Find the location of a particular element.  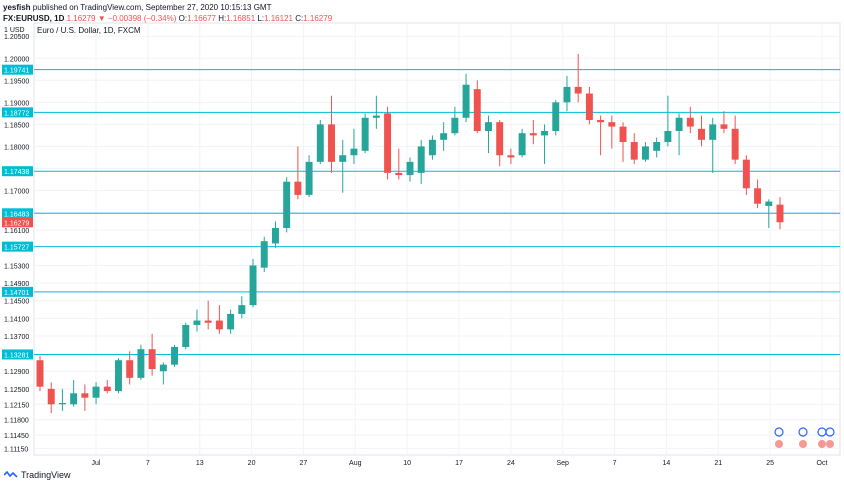

x-tick-label: 25 is located at coordinates (770, 463).